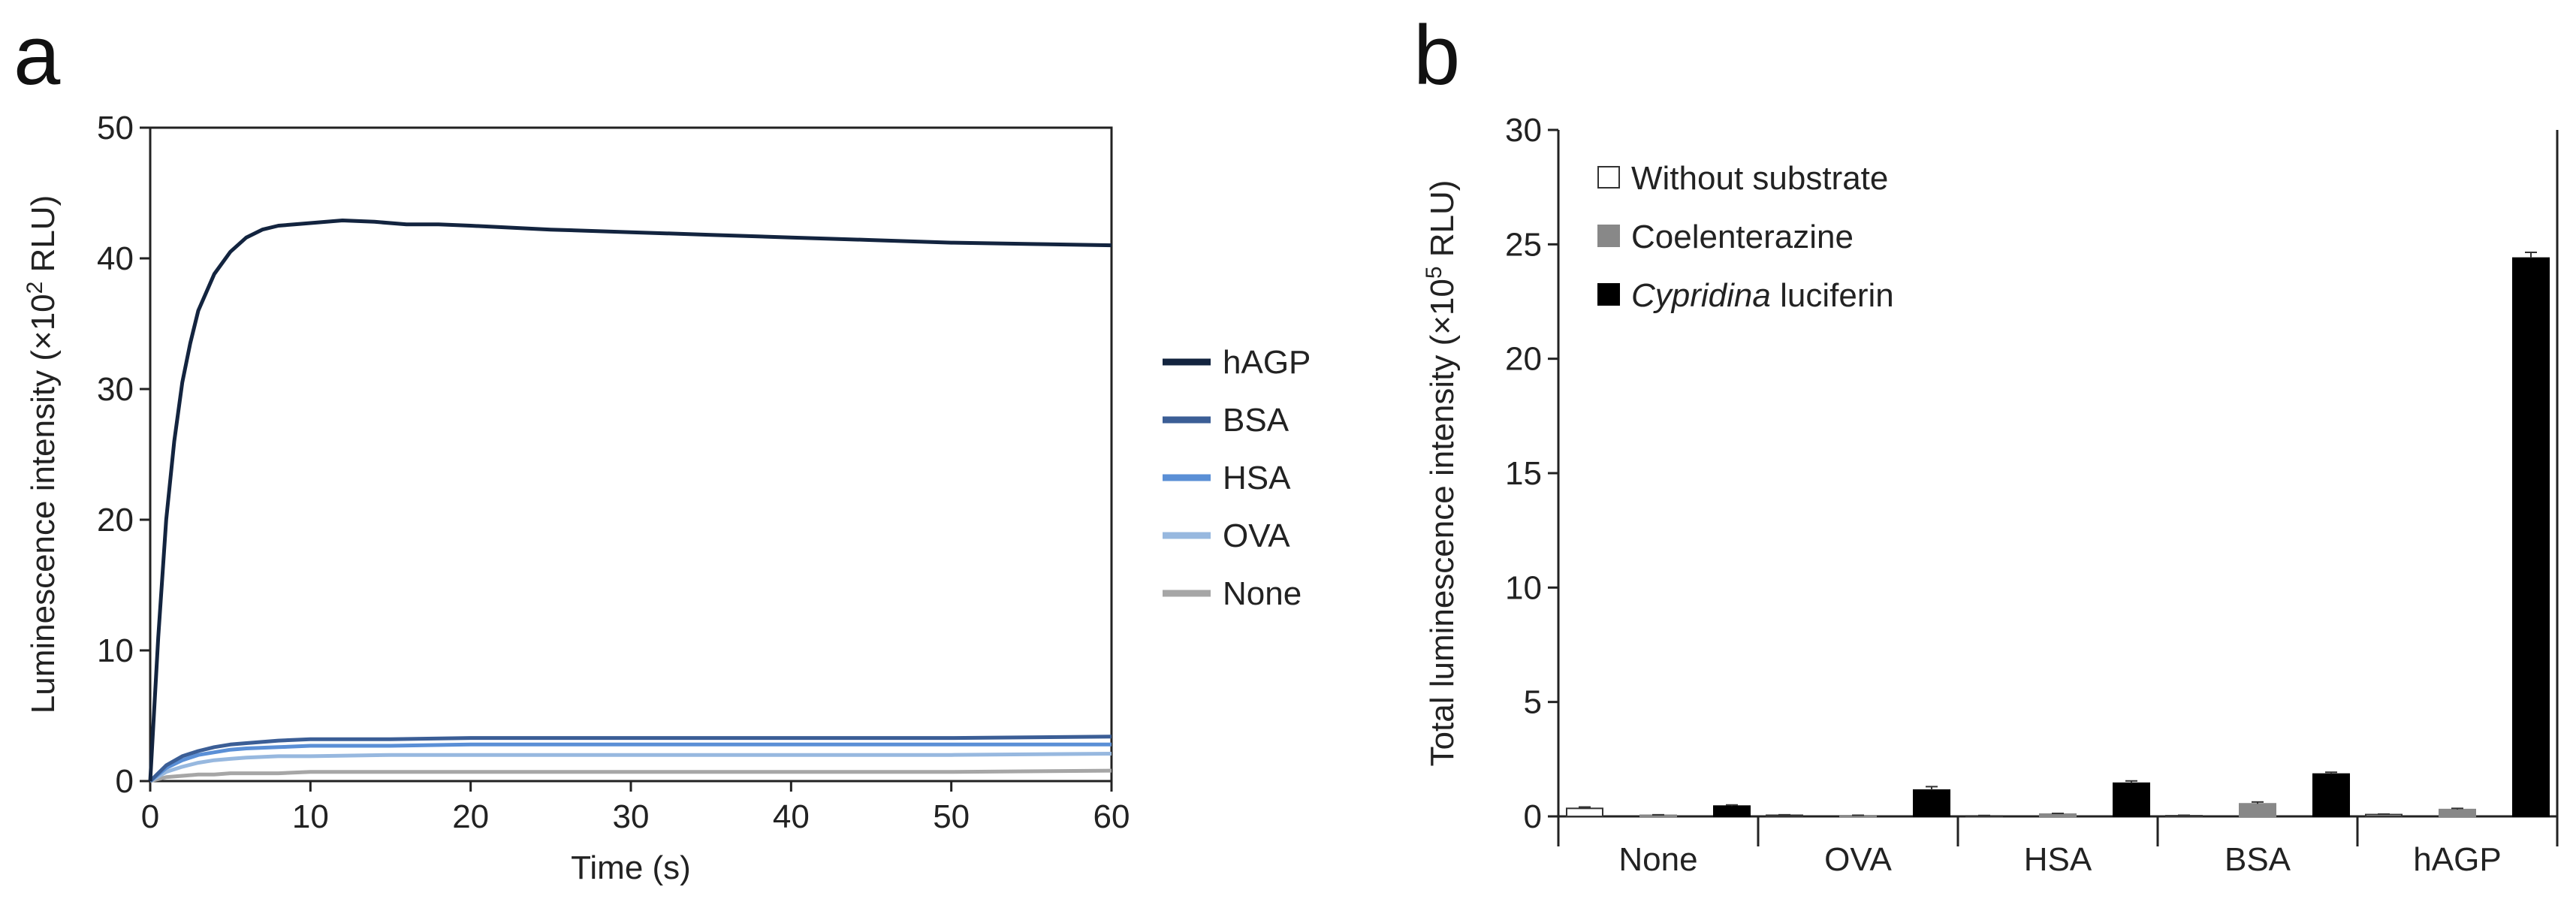 The image size is (2576, 899). What do you see at coordinates (1858, 859) in the screenshot?
I see `category-label-ova: OVA` at bounding box center [1858, 859].